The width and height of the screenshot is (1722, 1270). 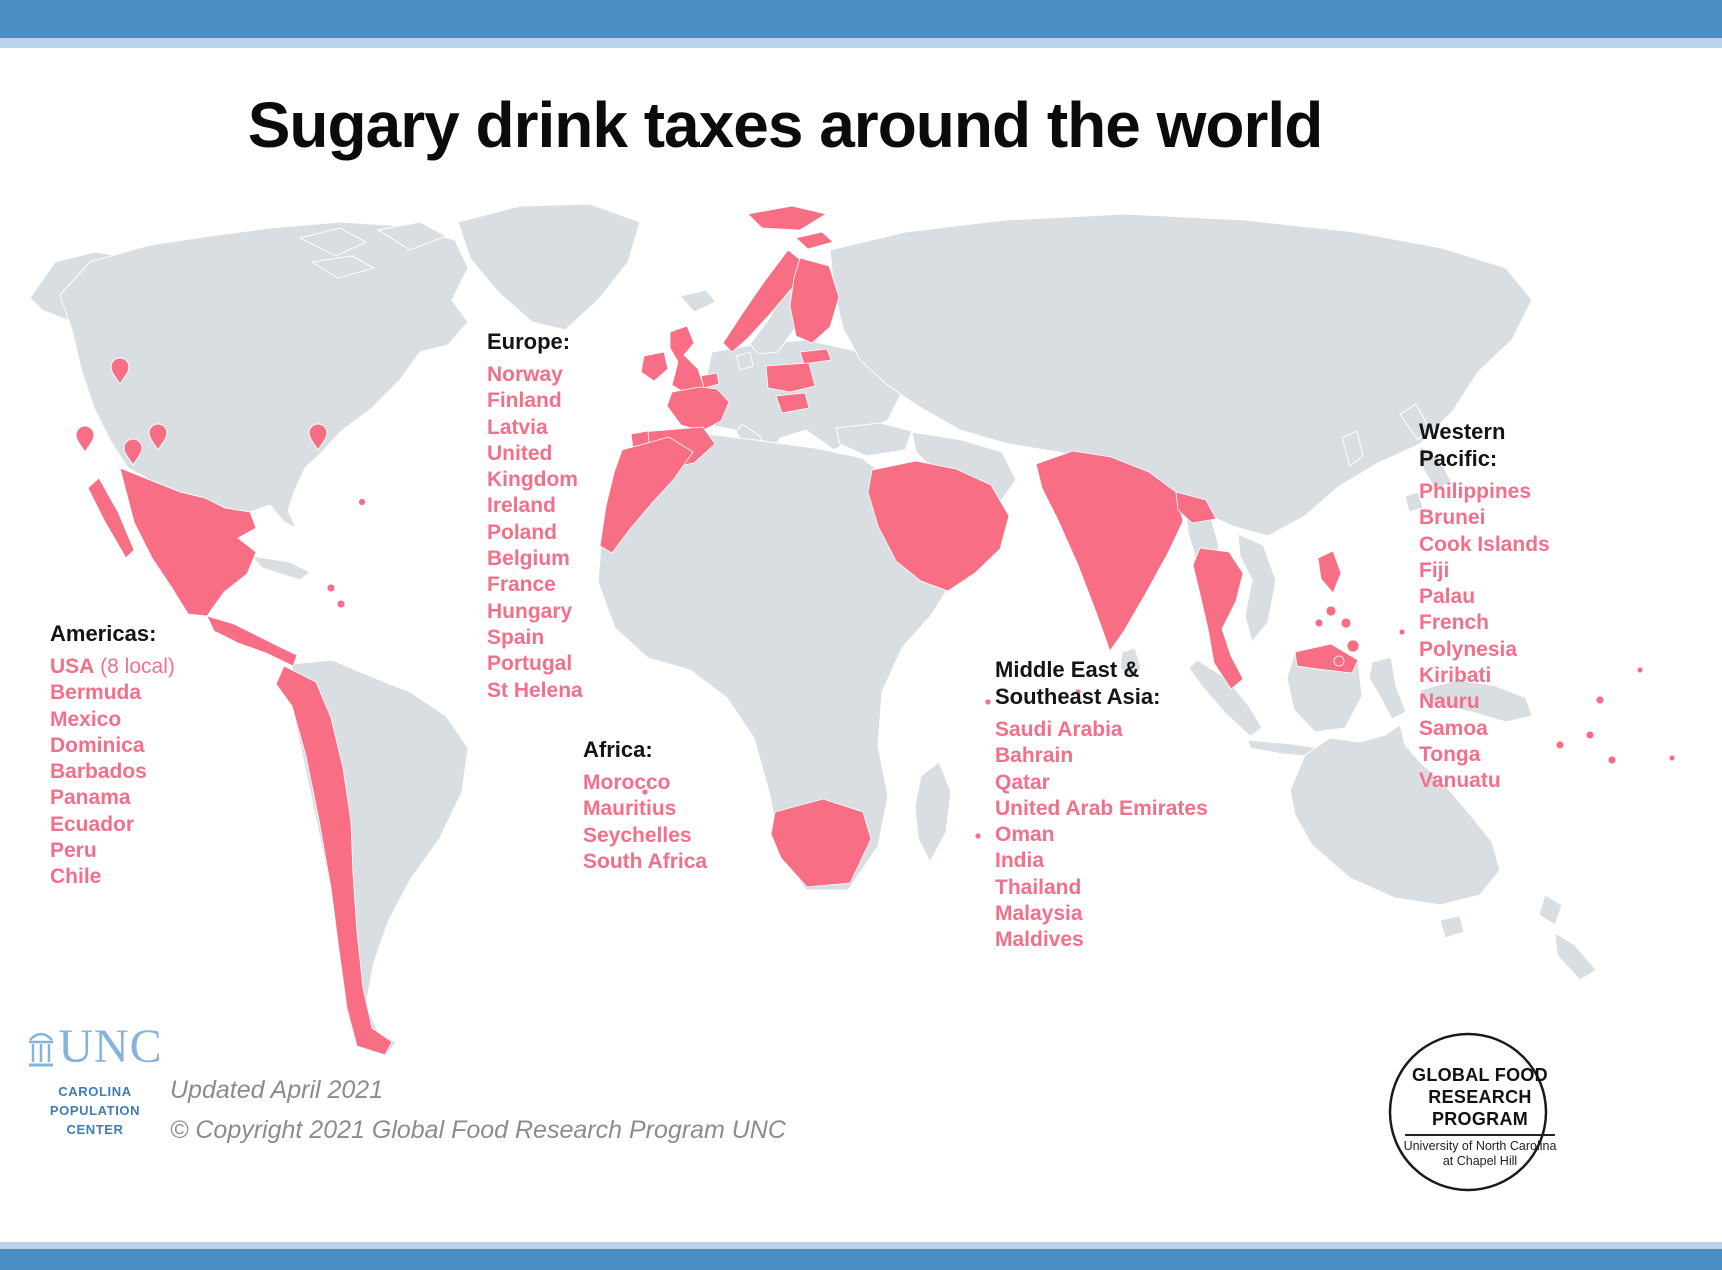 I want to click on map-region-north-america, so click(x=264, y=375).